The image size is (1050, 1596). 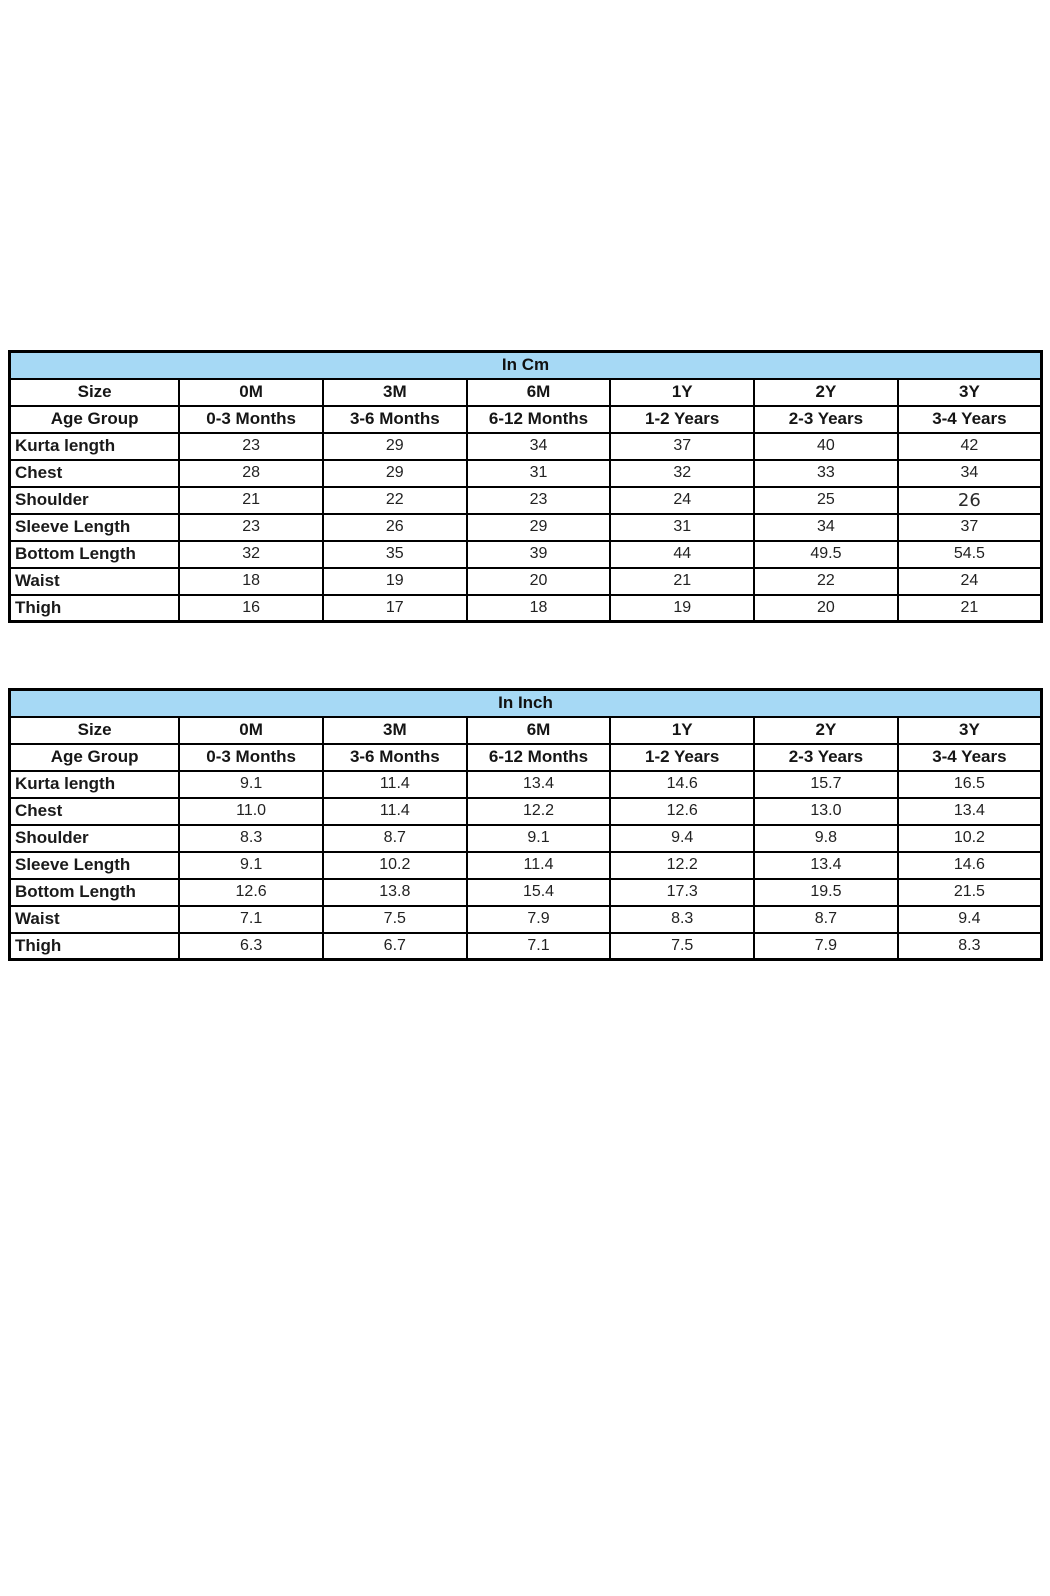 I want to click on measurement-value: 39, so click(x=538, y=554).